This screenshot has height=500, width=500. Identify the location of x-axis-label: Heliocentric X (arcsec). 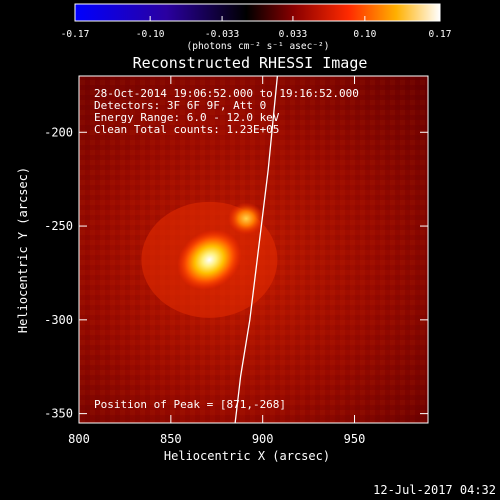
(247, 456).